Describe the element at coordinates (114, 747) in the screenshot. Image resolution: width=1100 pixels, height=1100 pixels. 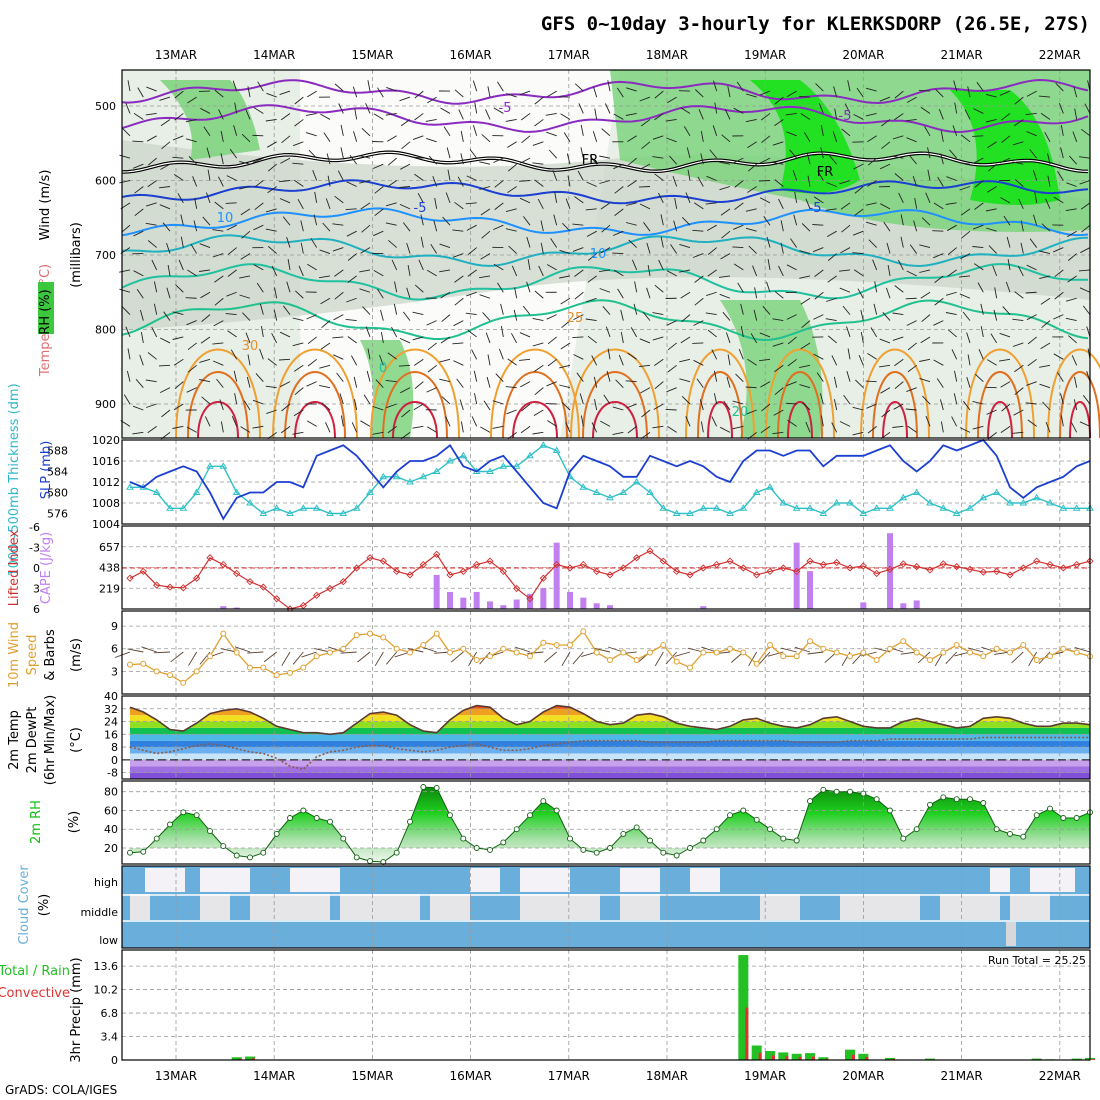
I see `tick-label: 8` at that location.